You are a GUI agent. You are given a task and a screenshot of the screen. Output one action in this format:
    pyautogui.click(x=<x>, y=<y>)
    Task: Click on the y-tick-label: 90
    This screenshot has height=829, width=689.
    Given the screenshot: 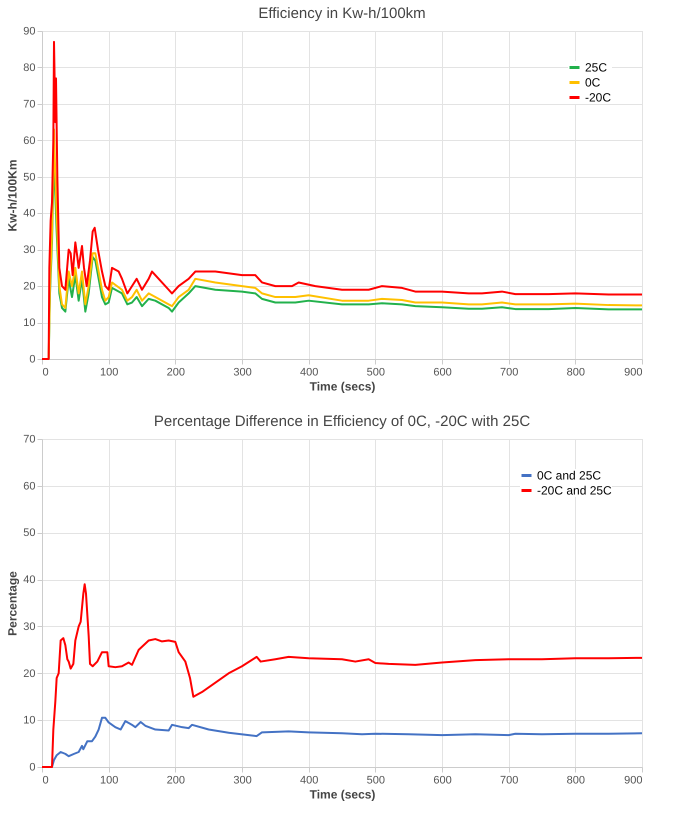 What is the action you would take?
    pyautogui.click(x=29, y=32)
    